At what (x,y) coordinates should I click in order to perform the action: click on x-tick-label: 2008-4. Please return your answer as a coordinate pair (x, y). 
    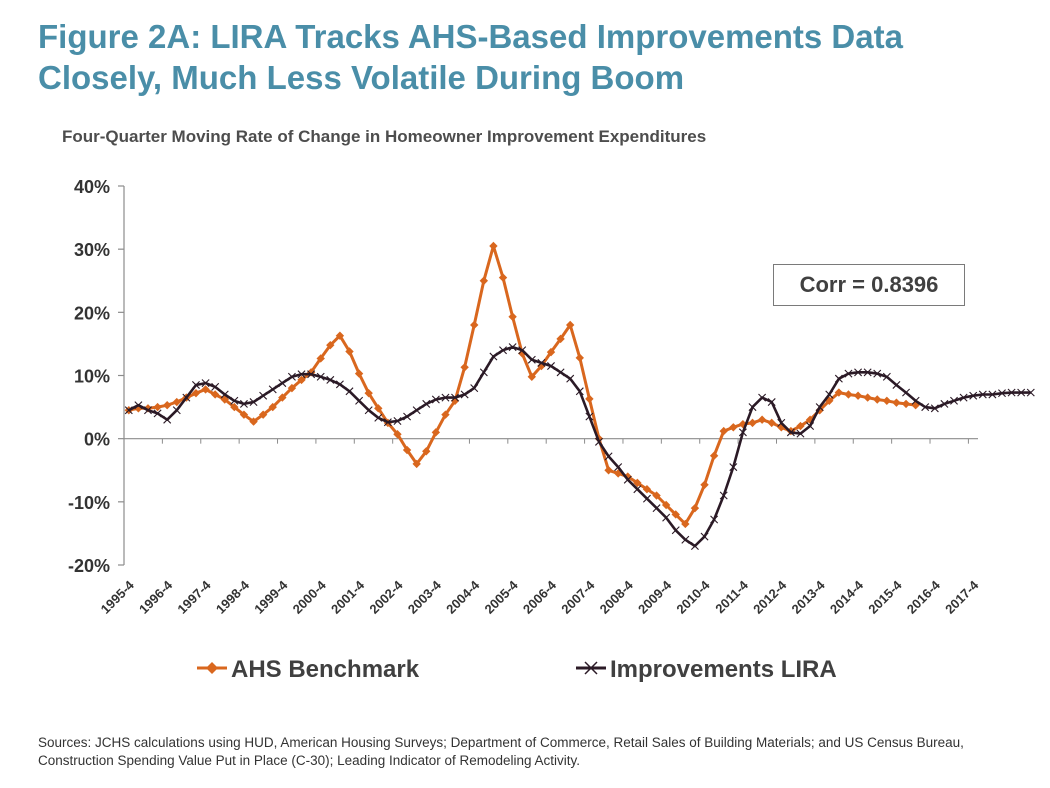
    Looking at the image, I should click on (617, 597).